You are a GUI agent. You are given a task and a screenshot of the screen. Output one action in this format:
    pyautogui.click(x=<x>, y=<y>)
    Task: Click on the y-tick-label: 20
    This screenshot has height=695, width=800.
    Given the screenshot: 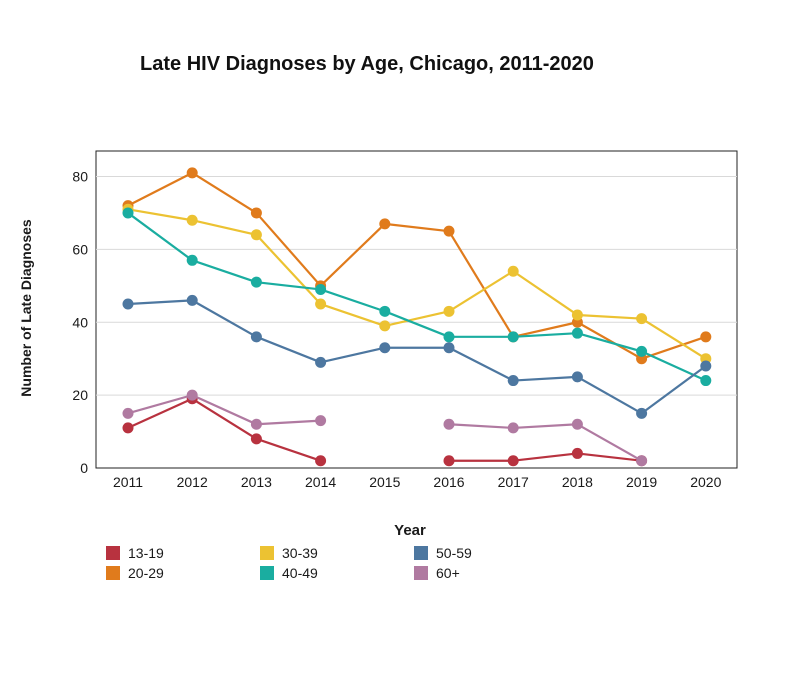 What is the action you would take?
    pyautogui.click(x=80, y=395)
    